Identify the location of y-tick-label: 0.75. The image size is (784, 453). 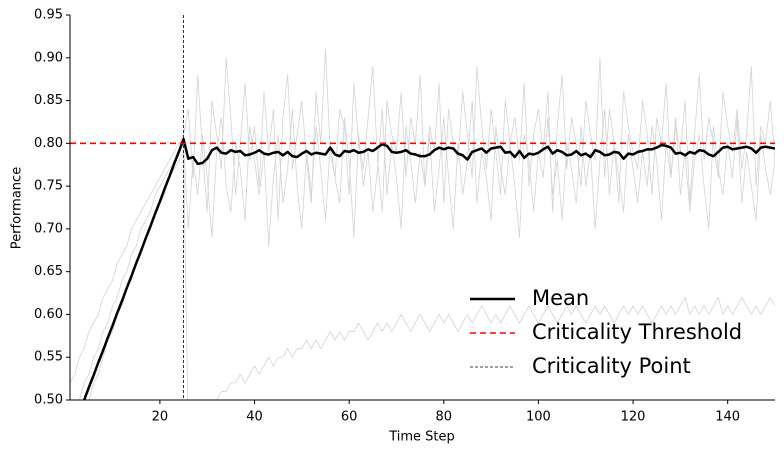
(48, 186).